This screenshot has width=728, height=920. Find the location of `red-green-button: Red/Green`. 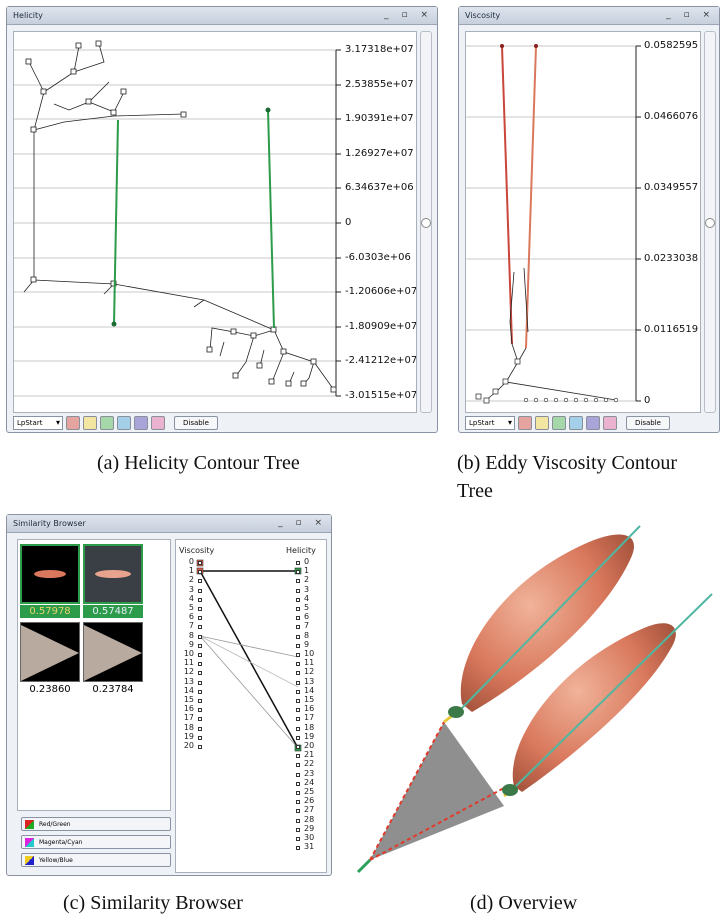

red-green-button: Red/Green is located at coordinates (96, 824).